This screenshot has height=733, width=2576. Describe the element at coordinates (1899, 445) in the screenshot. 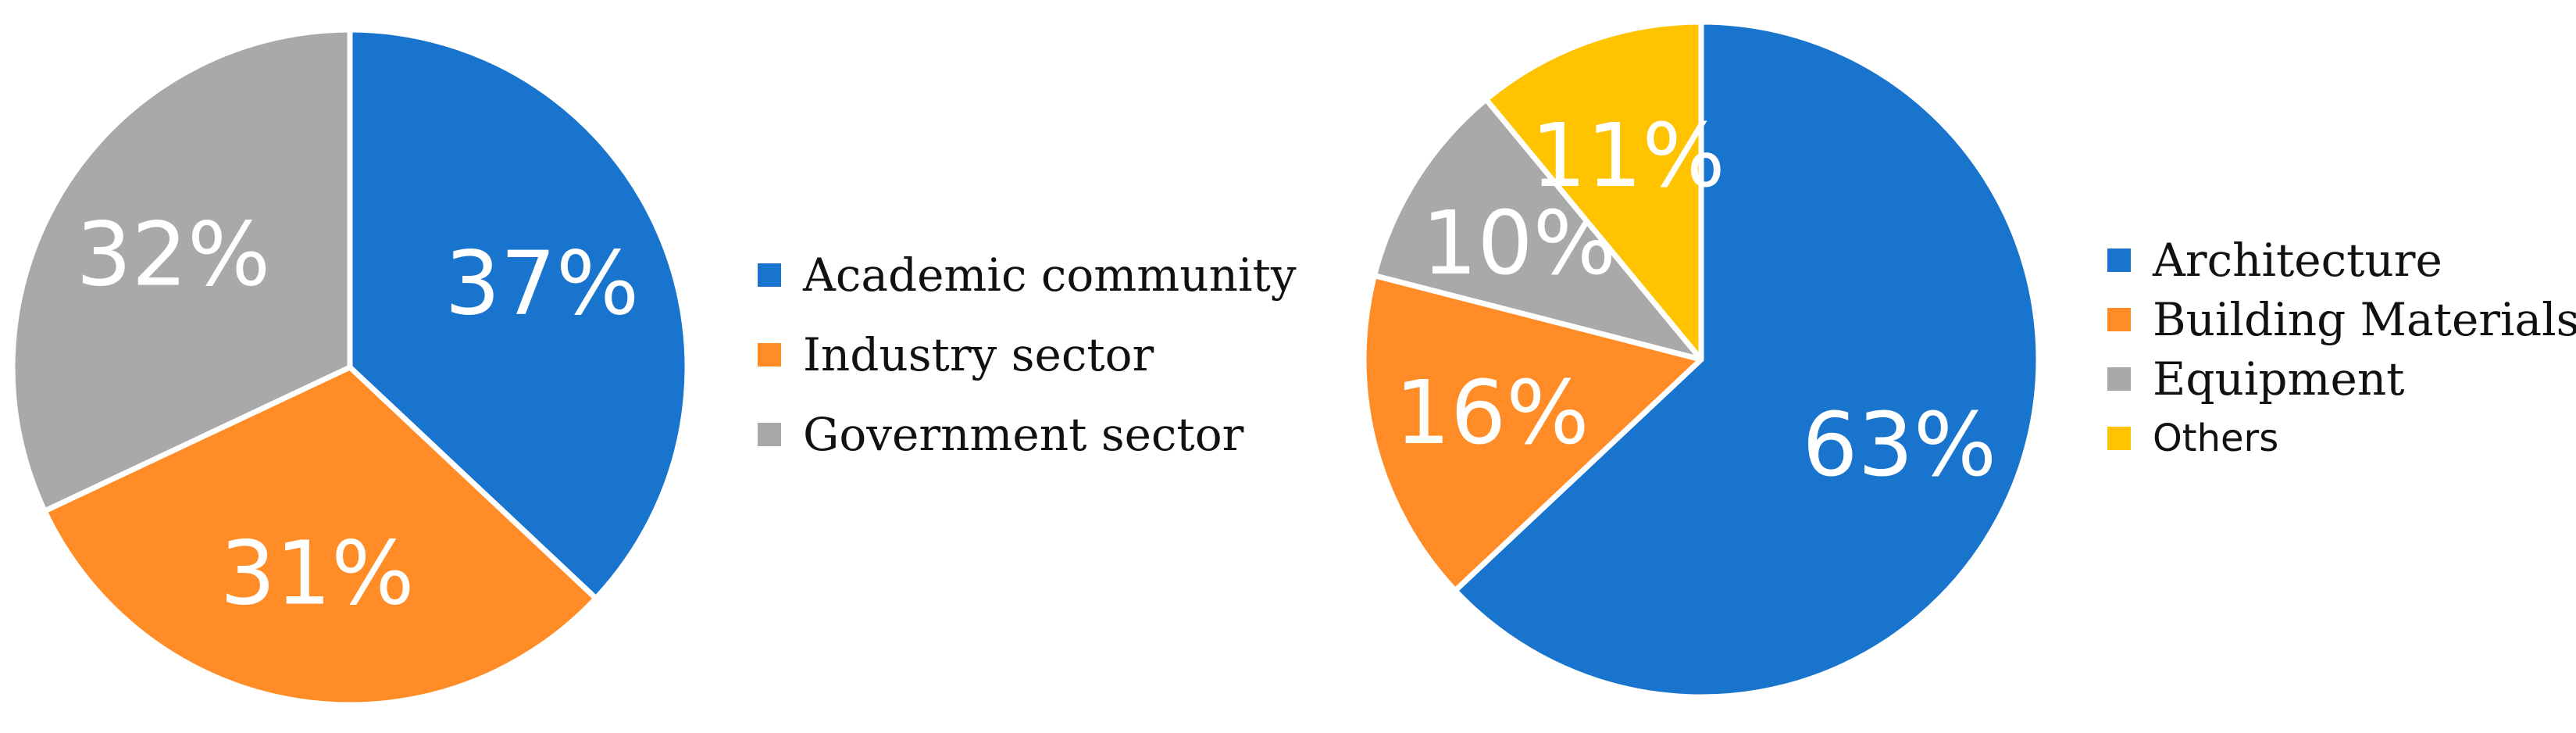

I see `data-label-architecture: 63%` at that location.